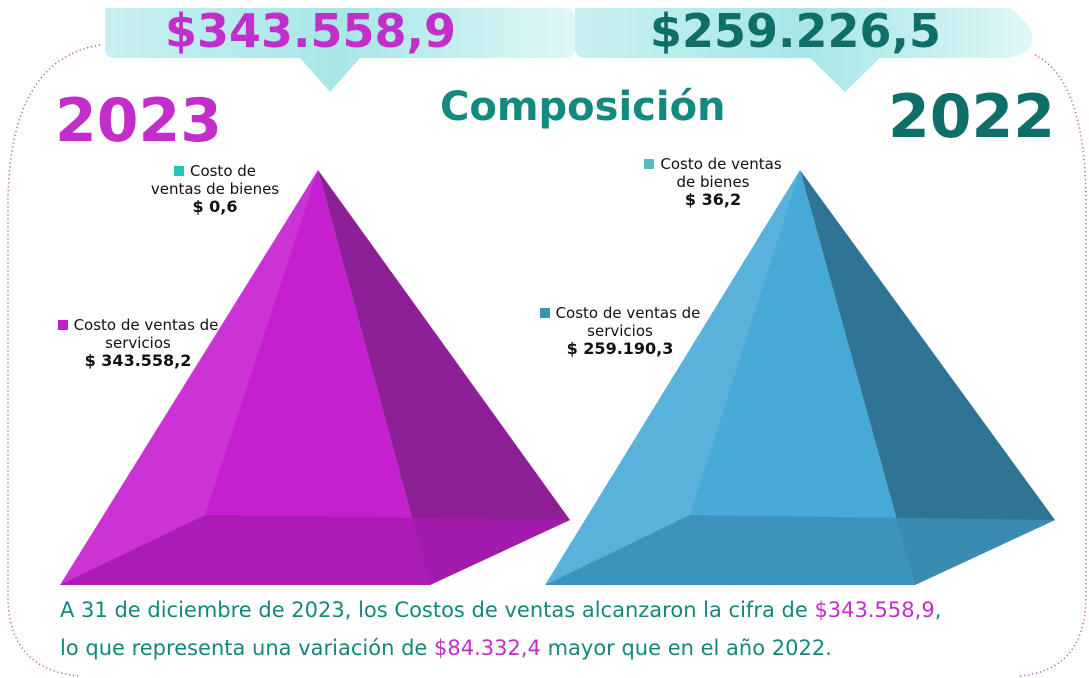 The image size is (1089, 678). Describe the element at coordinates (138, 121) in the screenshot. I see `year-2023: 2023` at that location.